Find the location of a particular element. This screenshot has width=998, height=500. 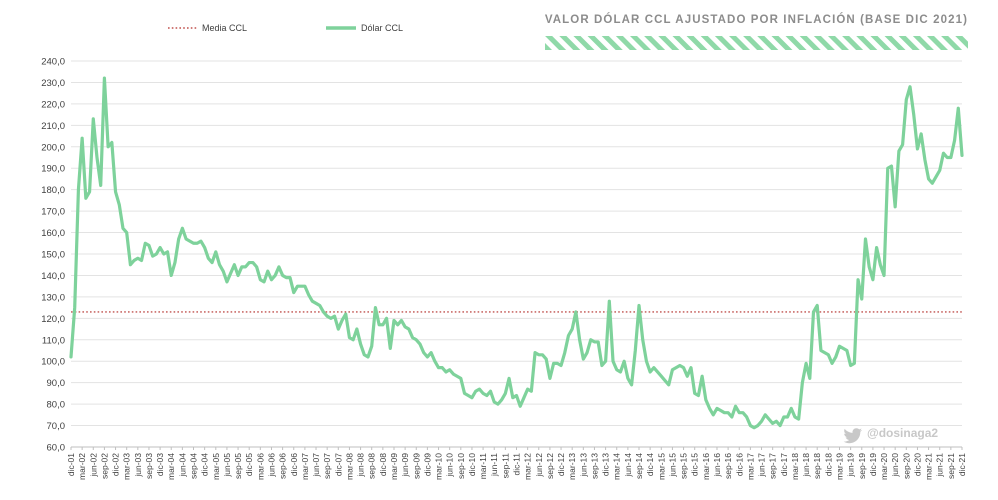

y-tick-label: 230,0 is located at coordinates (53, 83).